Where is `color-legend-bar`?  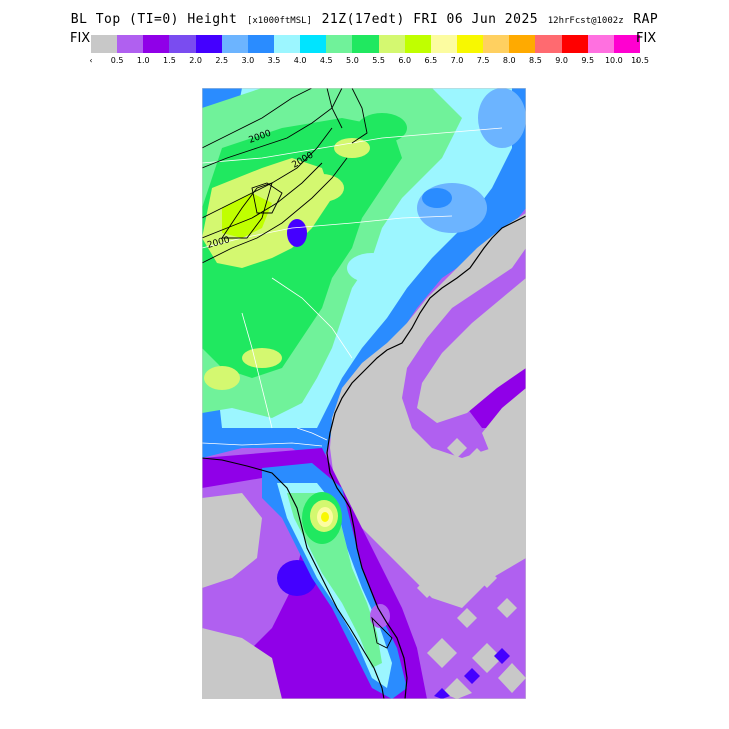
color-legend-bar is located at coordinates (365, 44).